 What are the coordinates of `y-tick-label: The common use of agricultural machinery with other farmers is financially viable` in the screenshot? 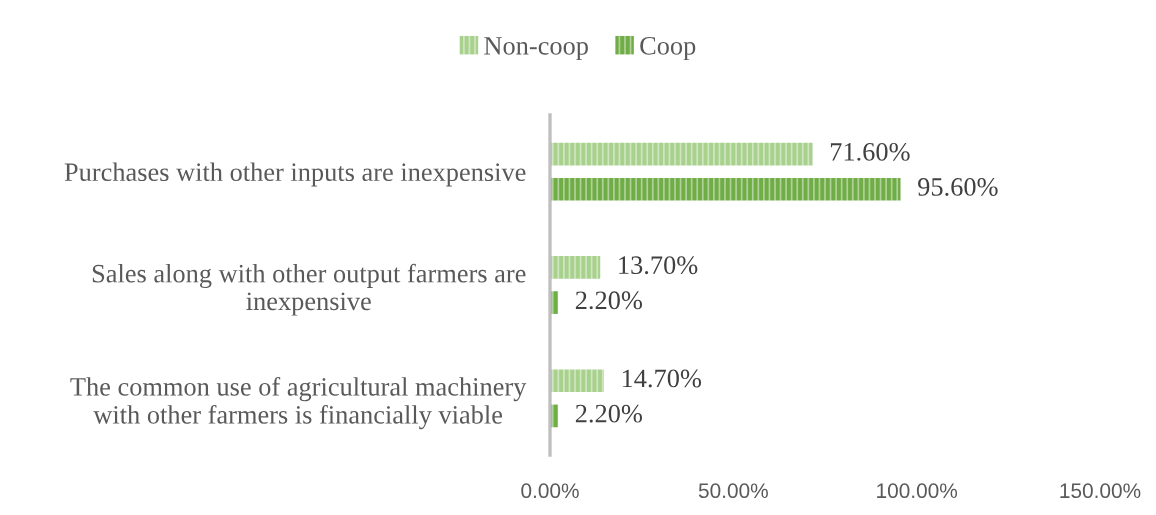 It's located at (298, 403).